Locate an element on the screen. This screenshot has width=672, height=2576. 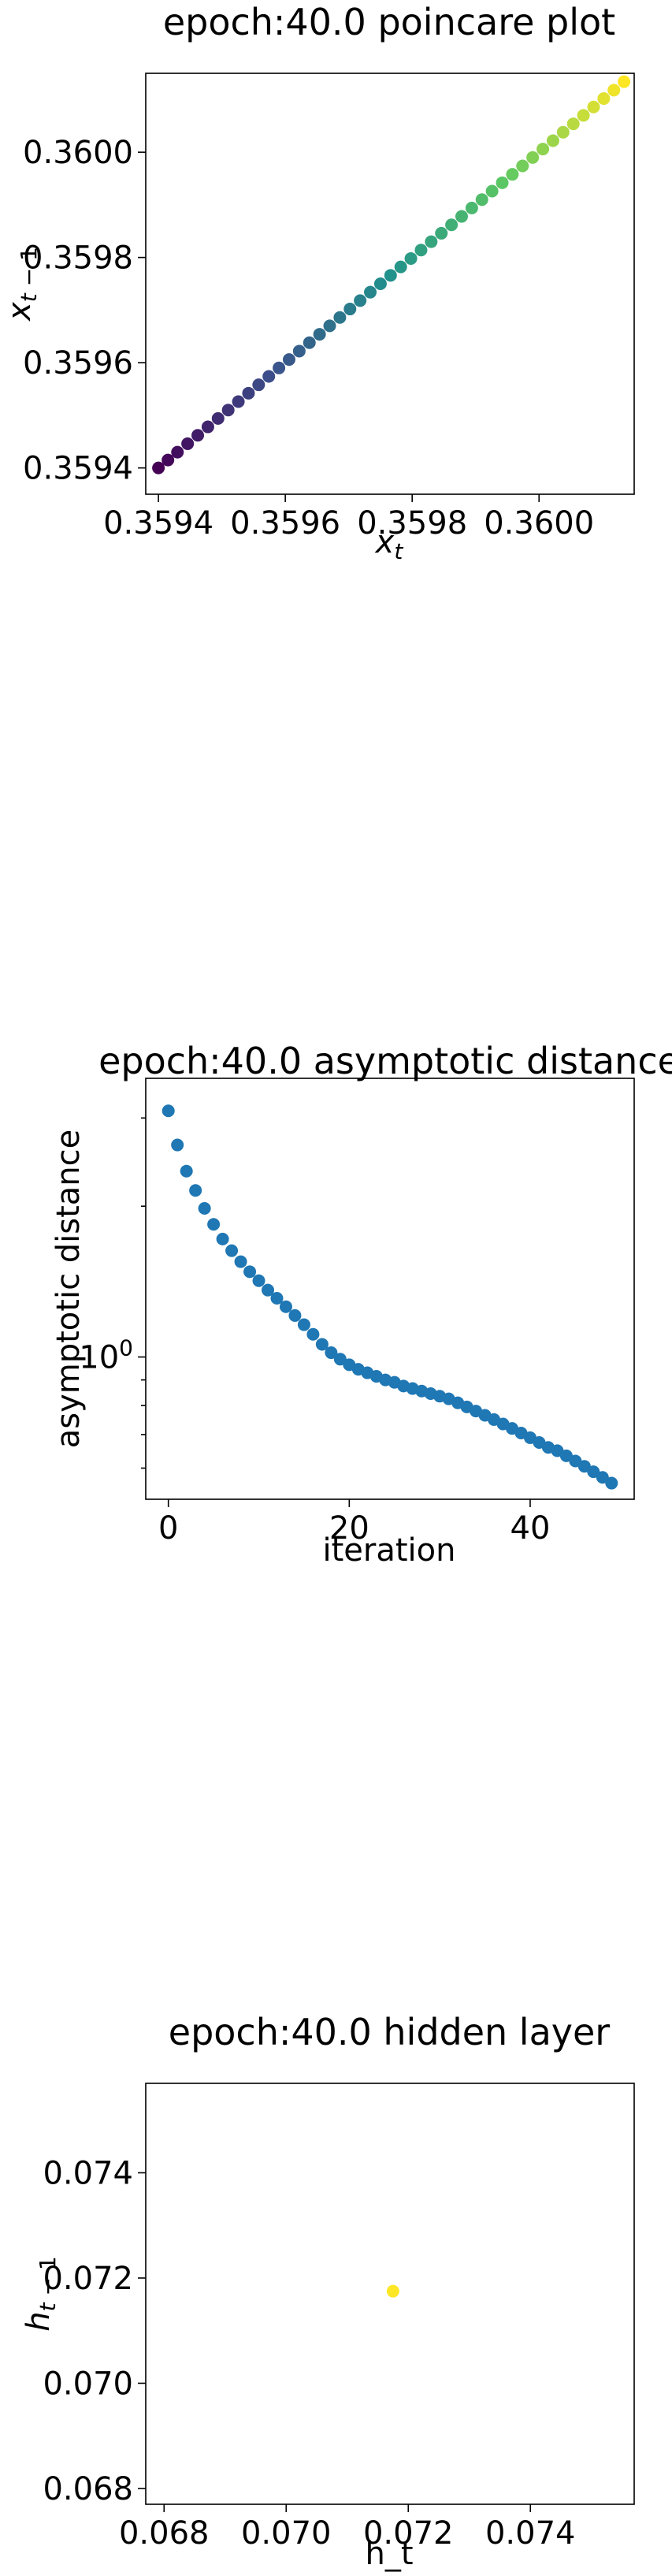
x-tick-label: 0.070 is located at coordinates (286, 2533).